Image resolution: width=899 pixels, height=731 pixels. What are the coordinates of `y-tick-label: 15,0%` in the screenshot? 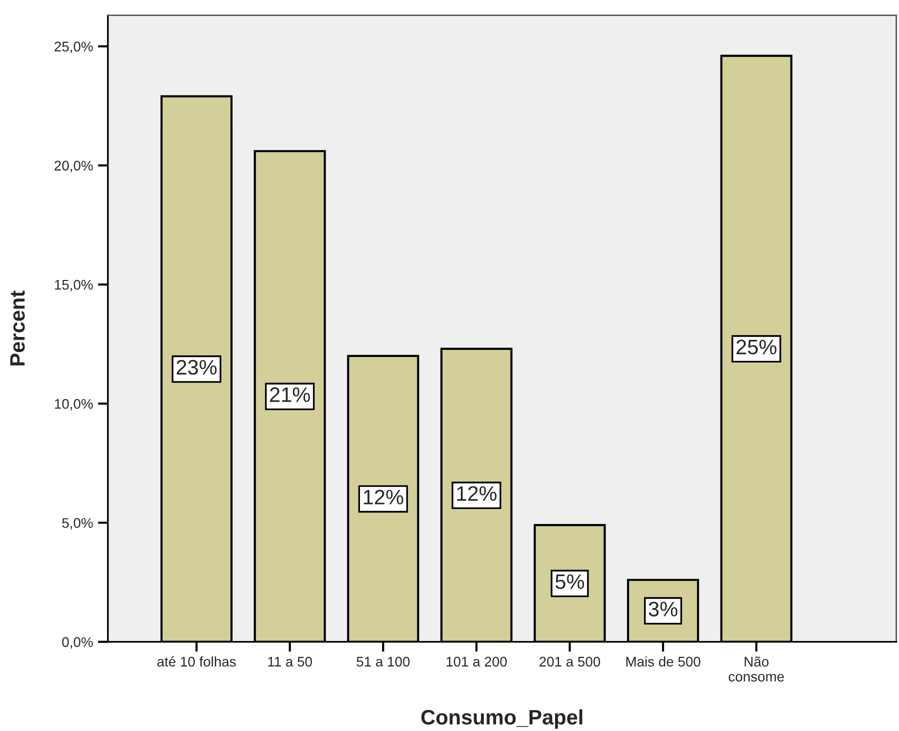 It's located at (73, 286).